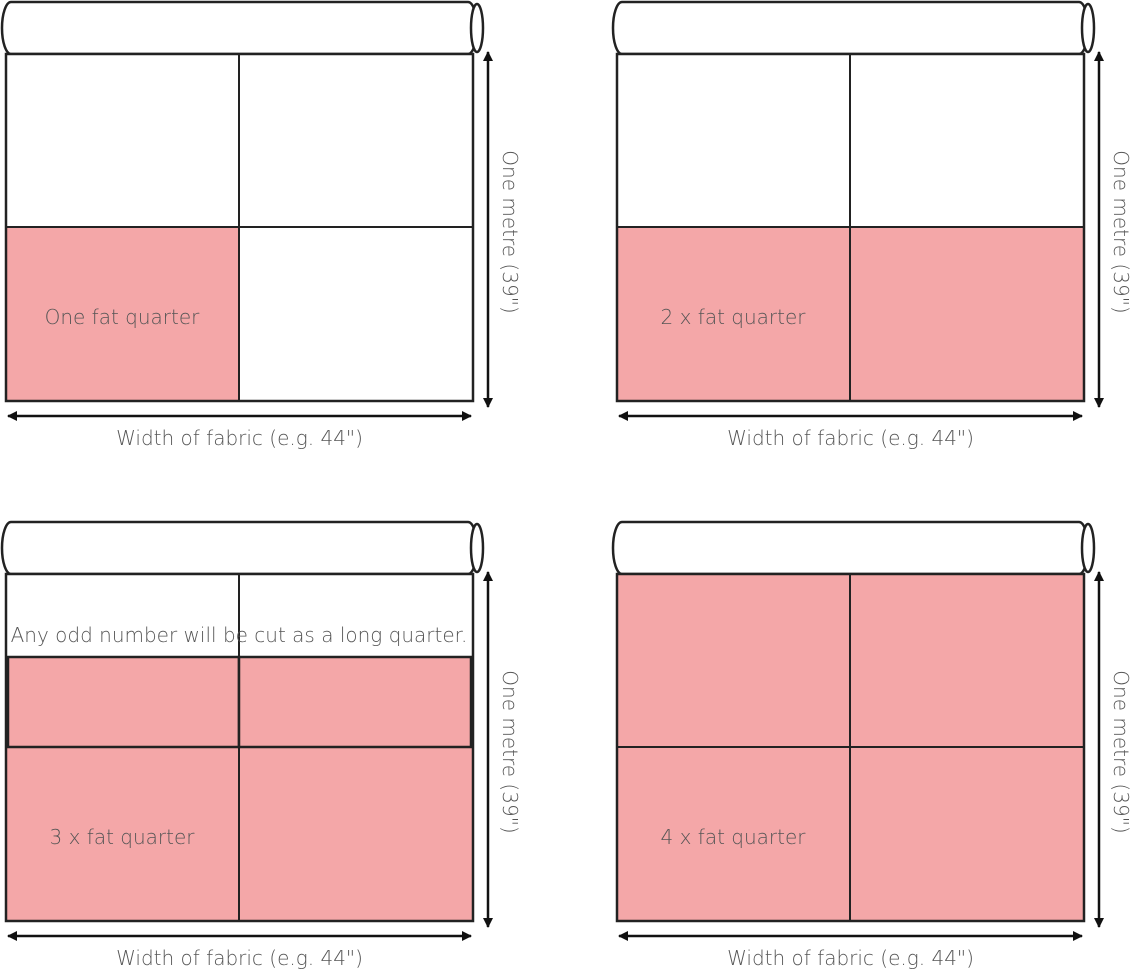 The width and height of the screenshot is (1140, 971). What do you see at coordinates (123, 702) in the screenshot?
I see `long-quarter-left` at bounding box center [123, 702].